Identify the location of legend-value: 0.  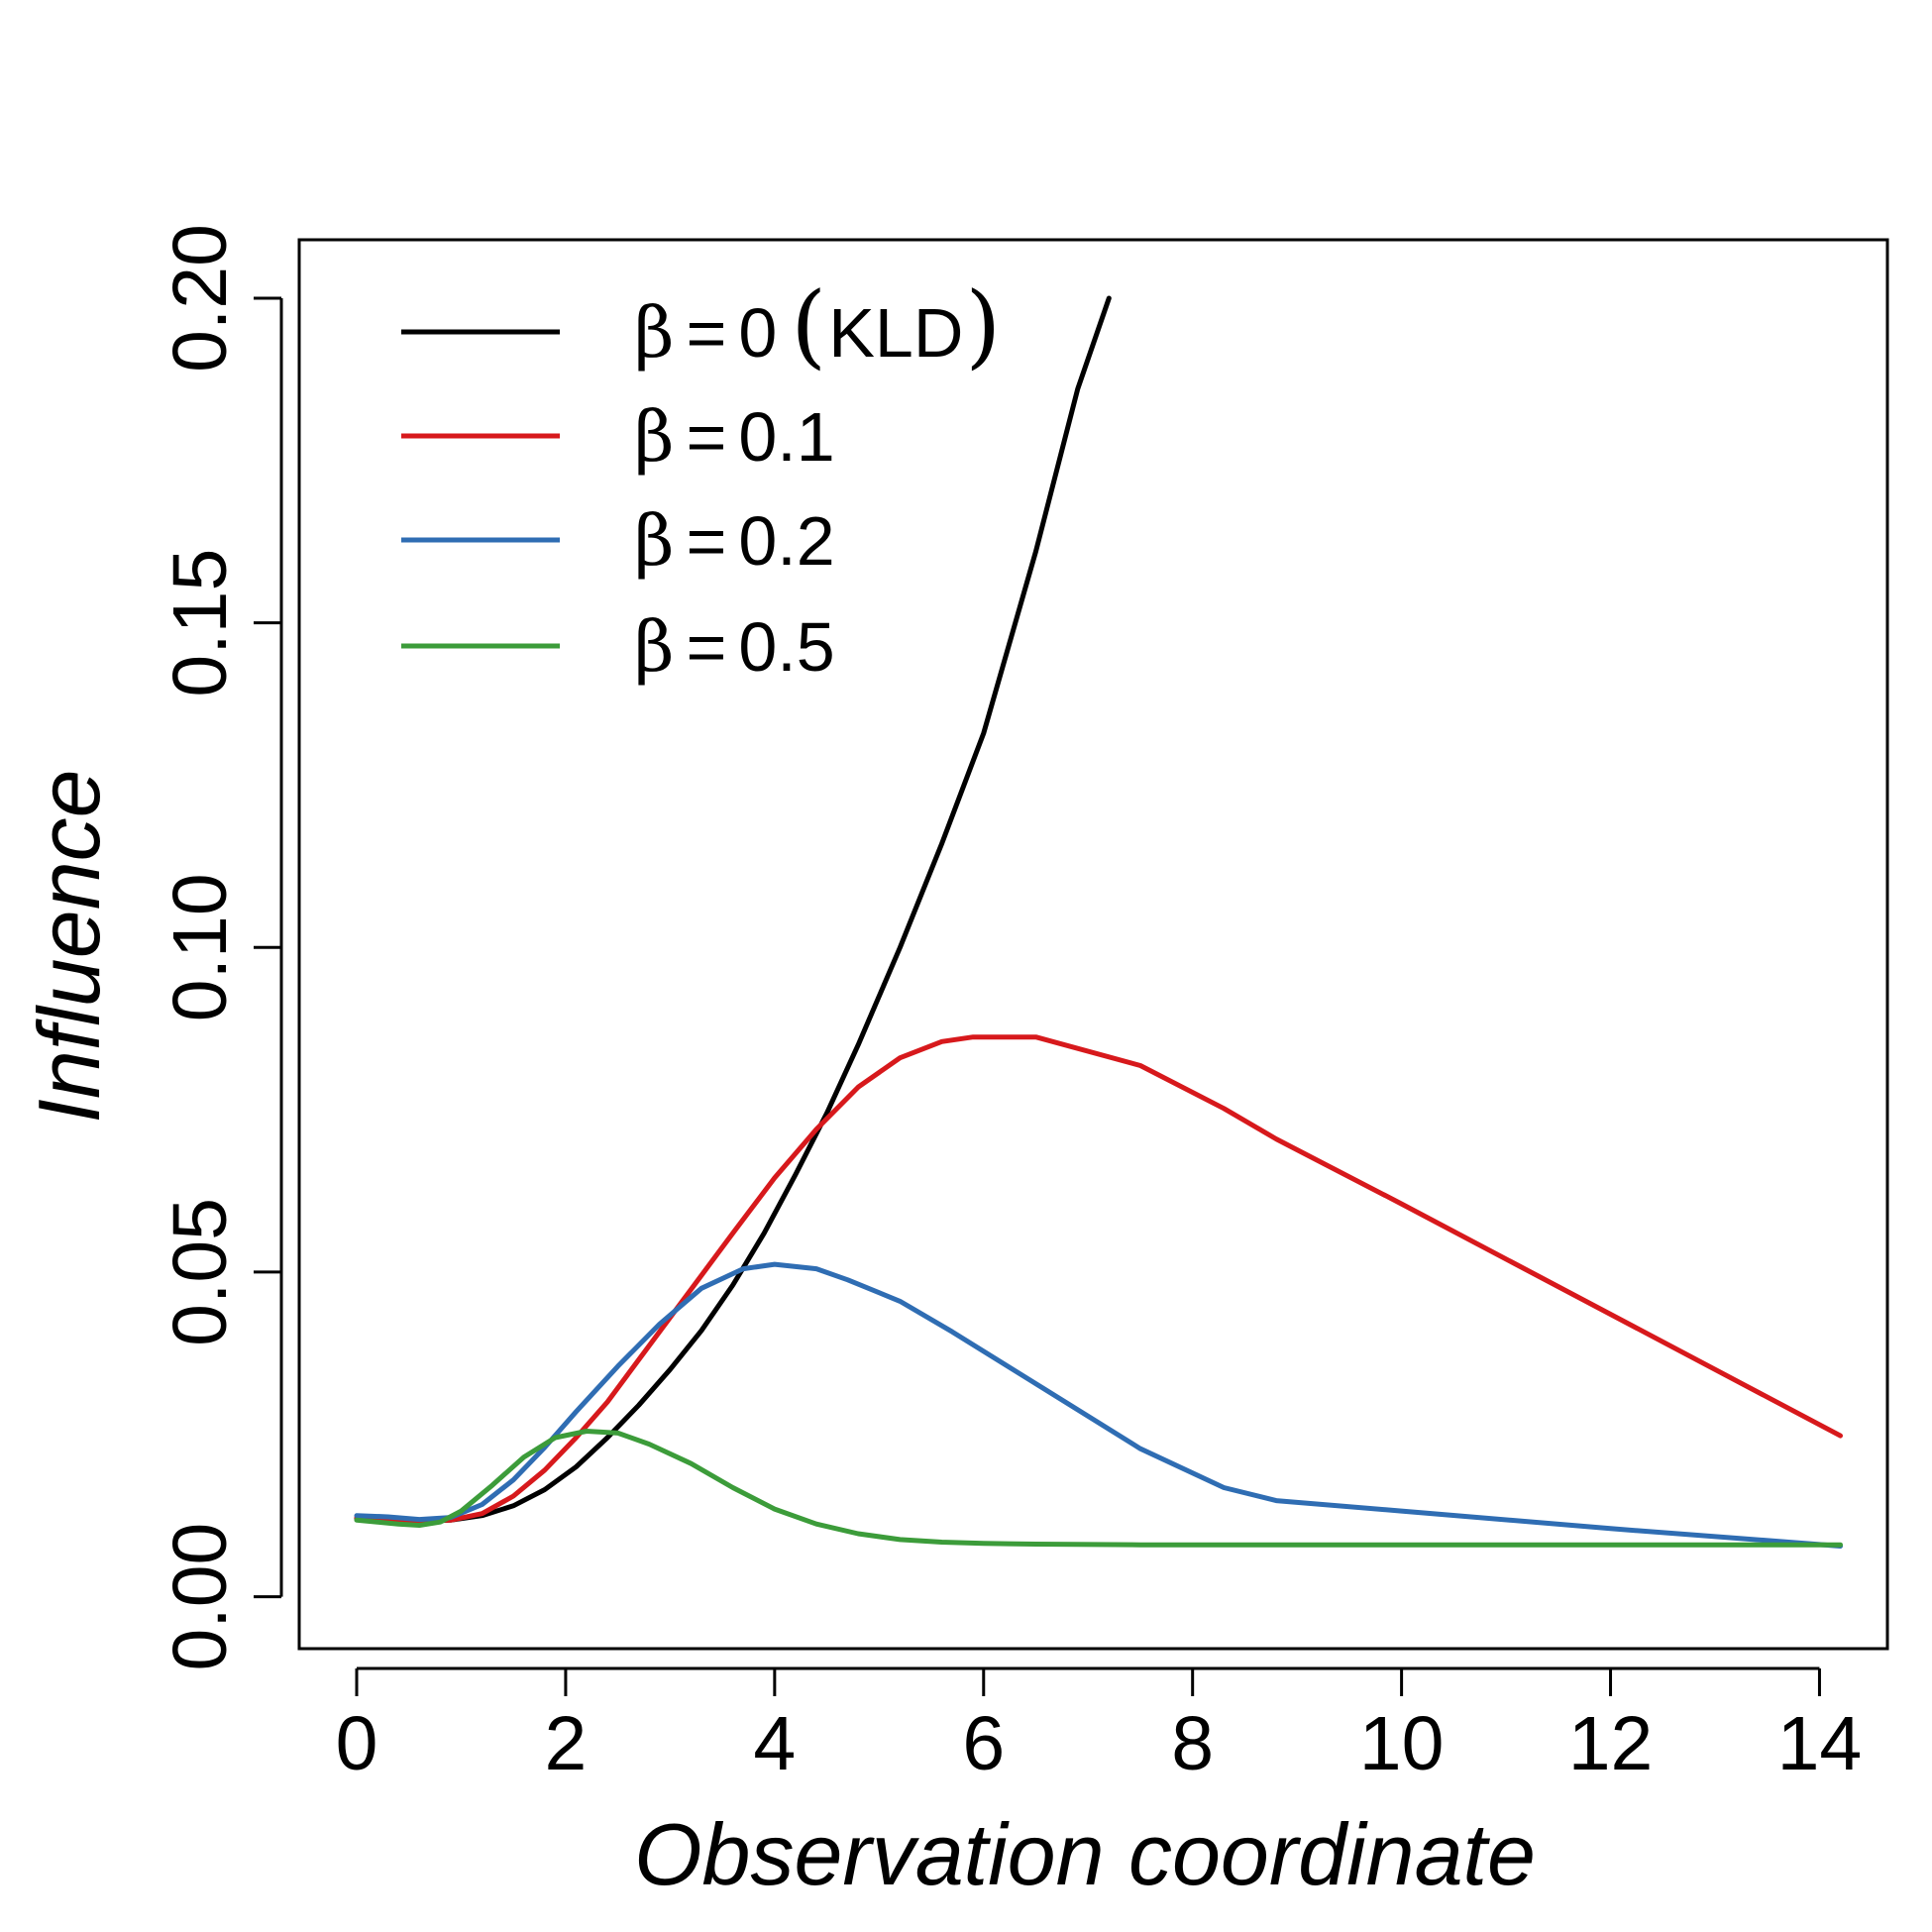
(757, 333).